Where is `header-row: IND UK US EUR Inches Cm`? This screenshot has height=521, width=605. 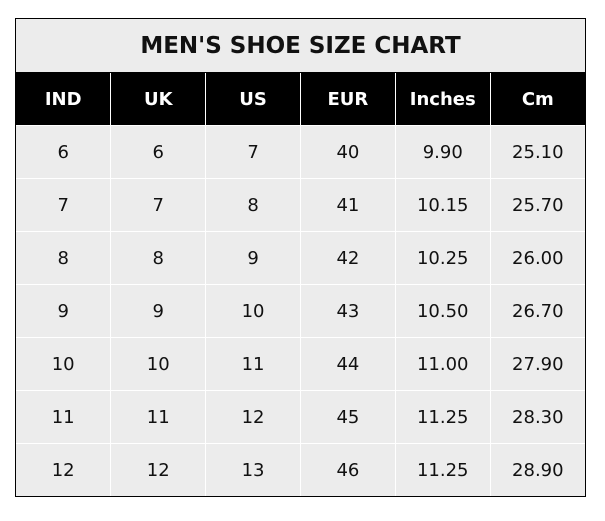 header-row: IND UK US EUR Inches Cm is located at coordinates (300, 99).